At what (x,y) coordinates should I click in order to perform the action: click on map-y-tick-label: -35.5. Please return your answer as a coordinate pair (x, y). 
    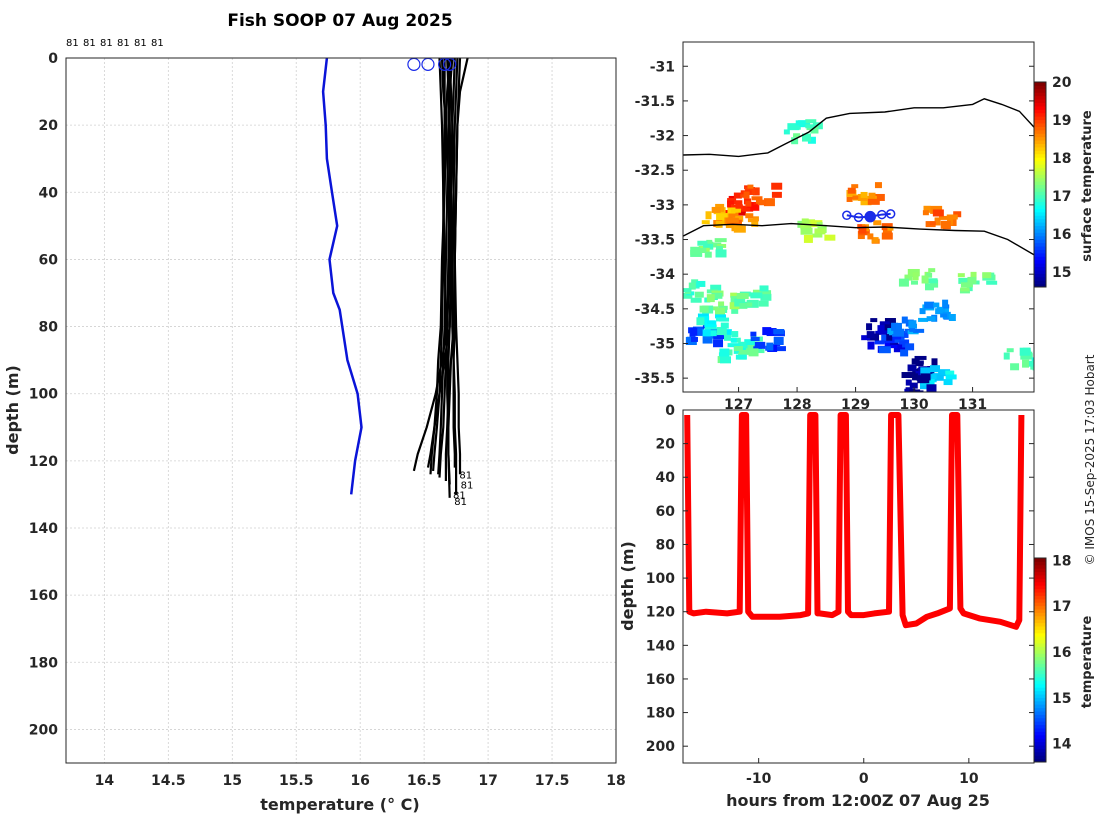
    Looking at the image, I should click on (655, 379).